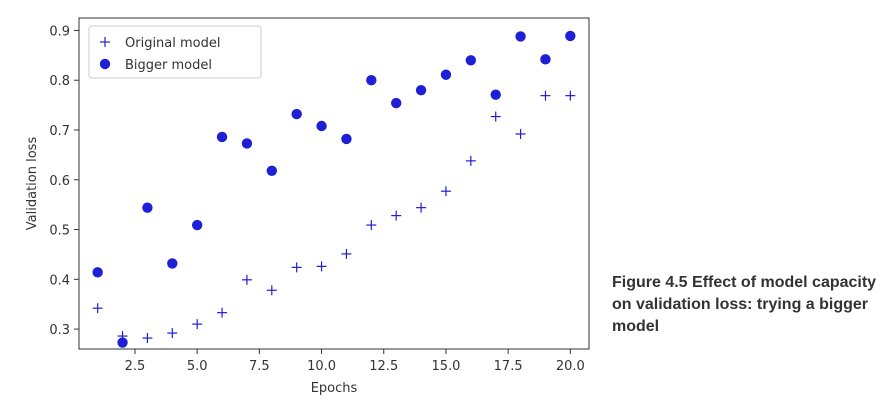  I want to click on y-tick-label: 0.7, so click(59, 131).